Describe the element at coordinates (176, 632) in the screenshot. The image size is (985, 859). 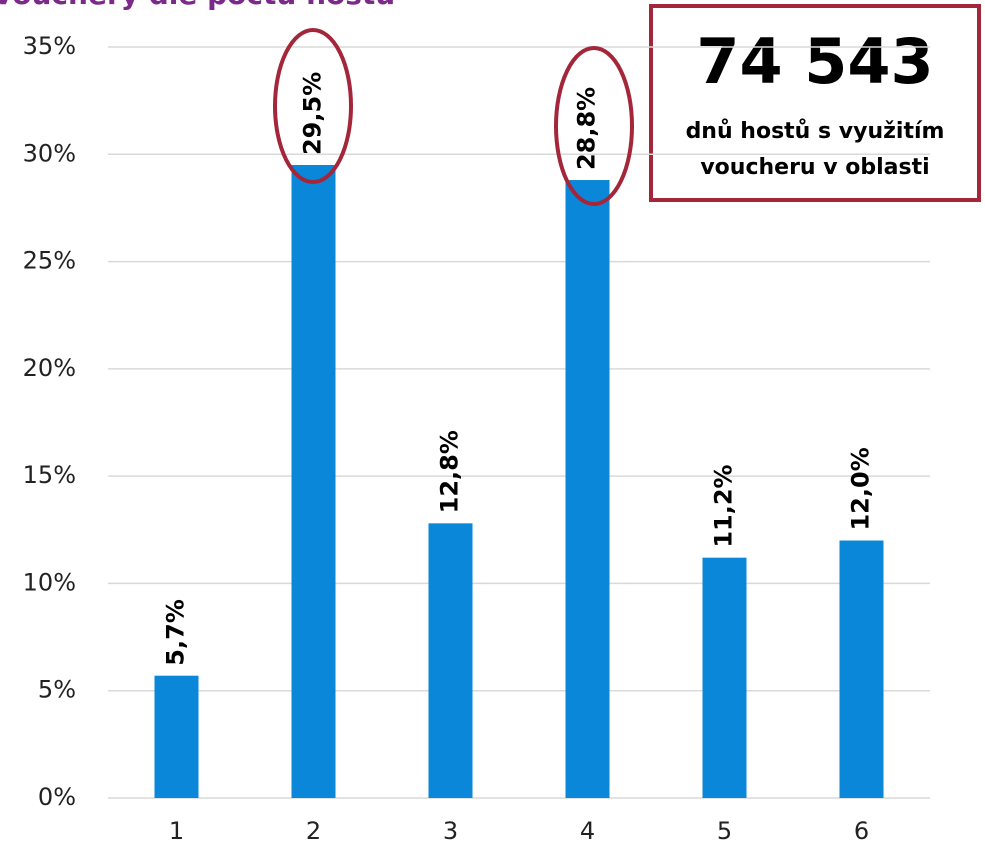
I see `value-label: 5,7%` at that location.